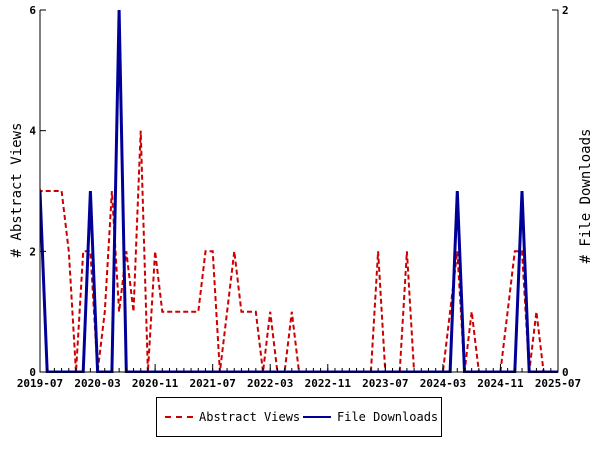  I want to click on x-tick-label: 2024-03, so click(443, 383).